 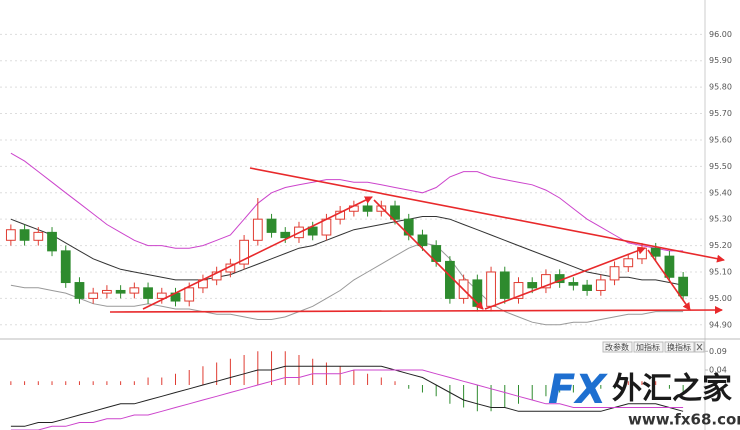 What do you see at coordinates (720, 34) in the screenshot?
I see `y-tick-label: 96.00` at bounding box center [720, 34].